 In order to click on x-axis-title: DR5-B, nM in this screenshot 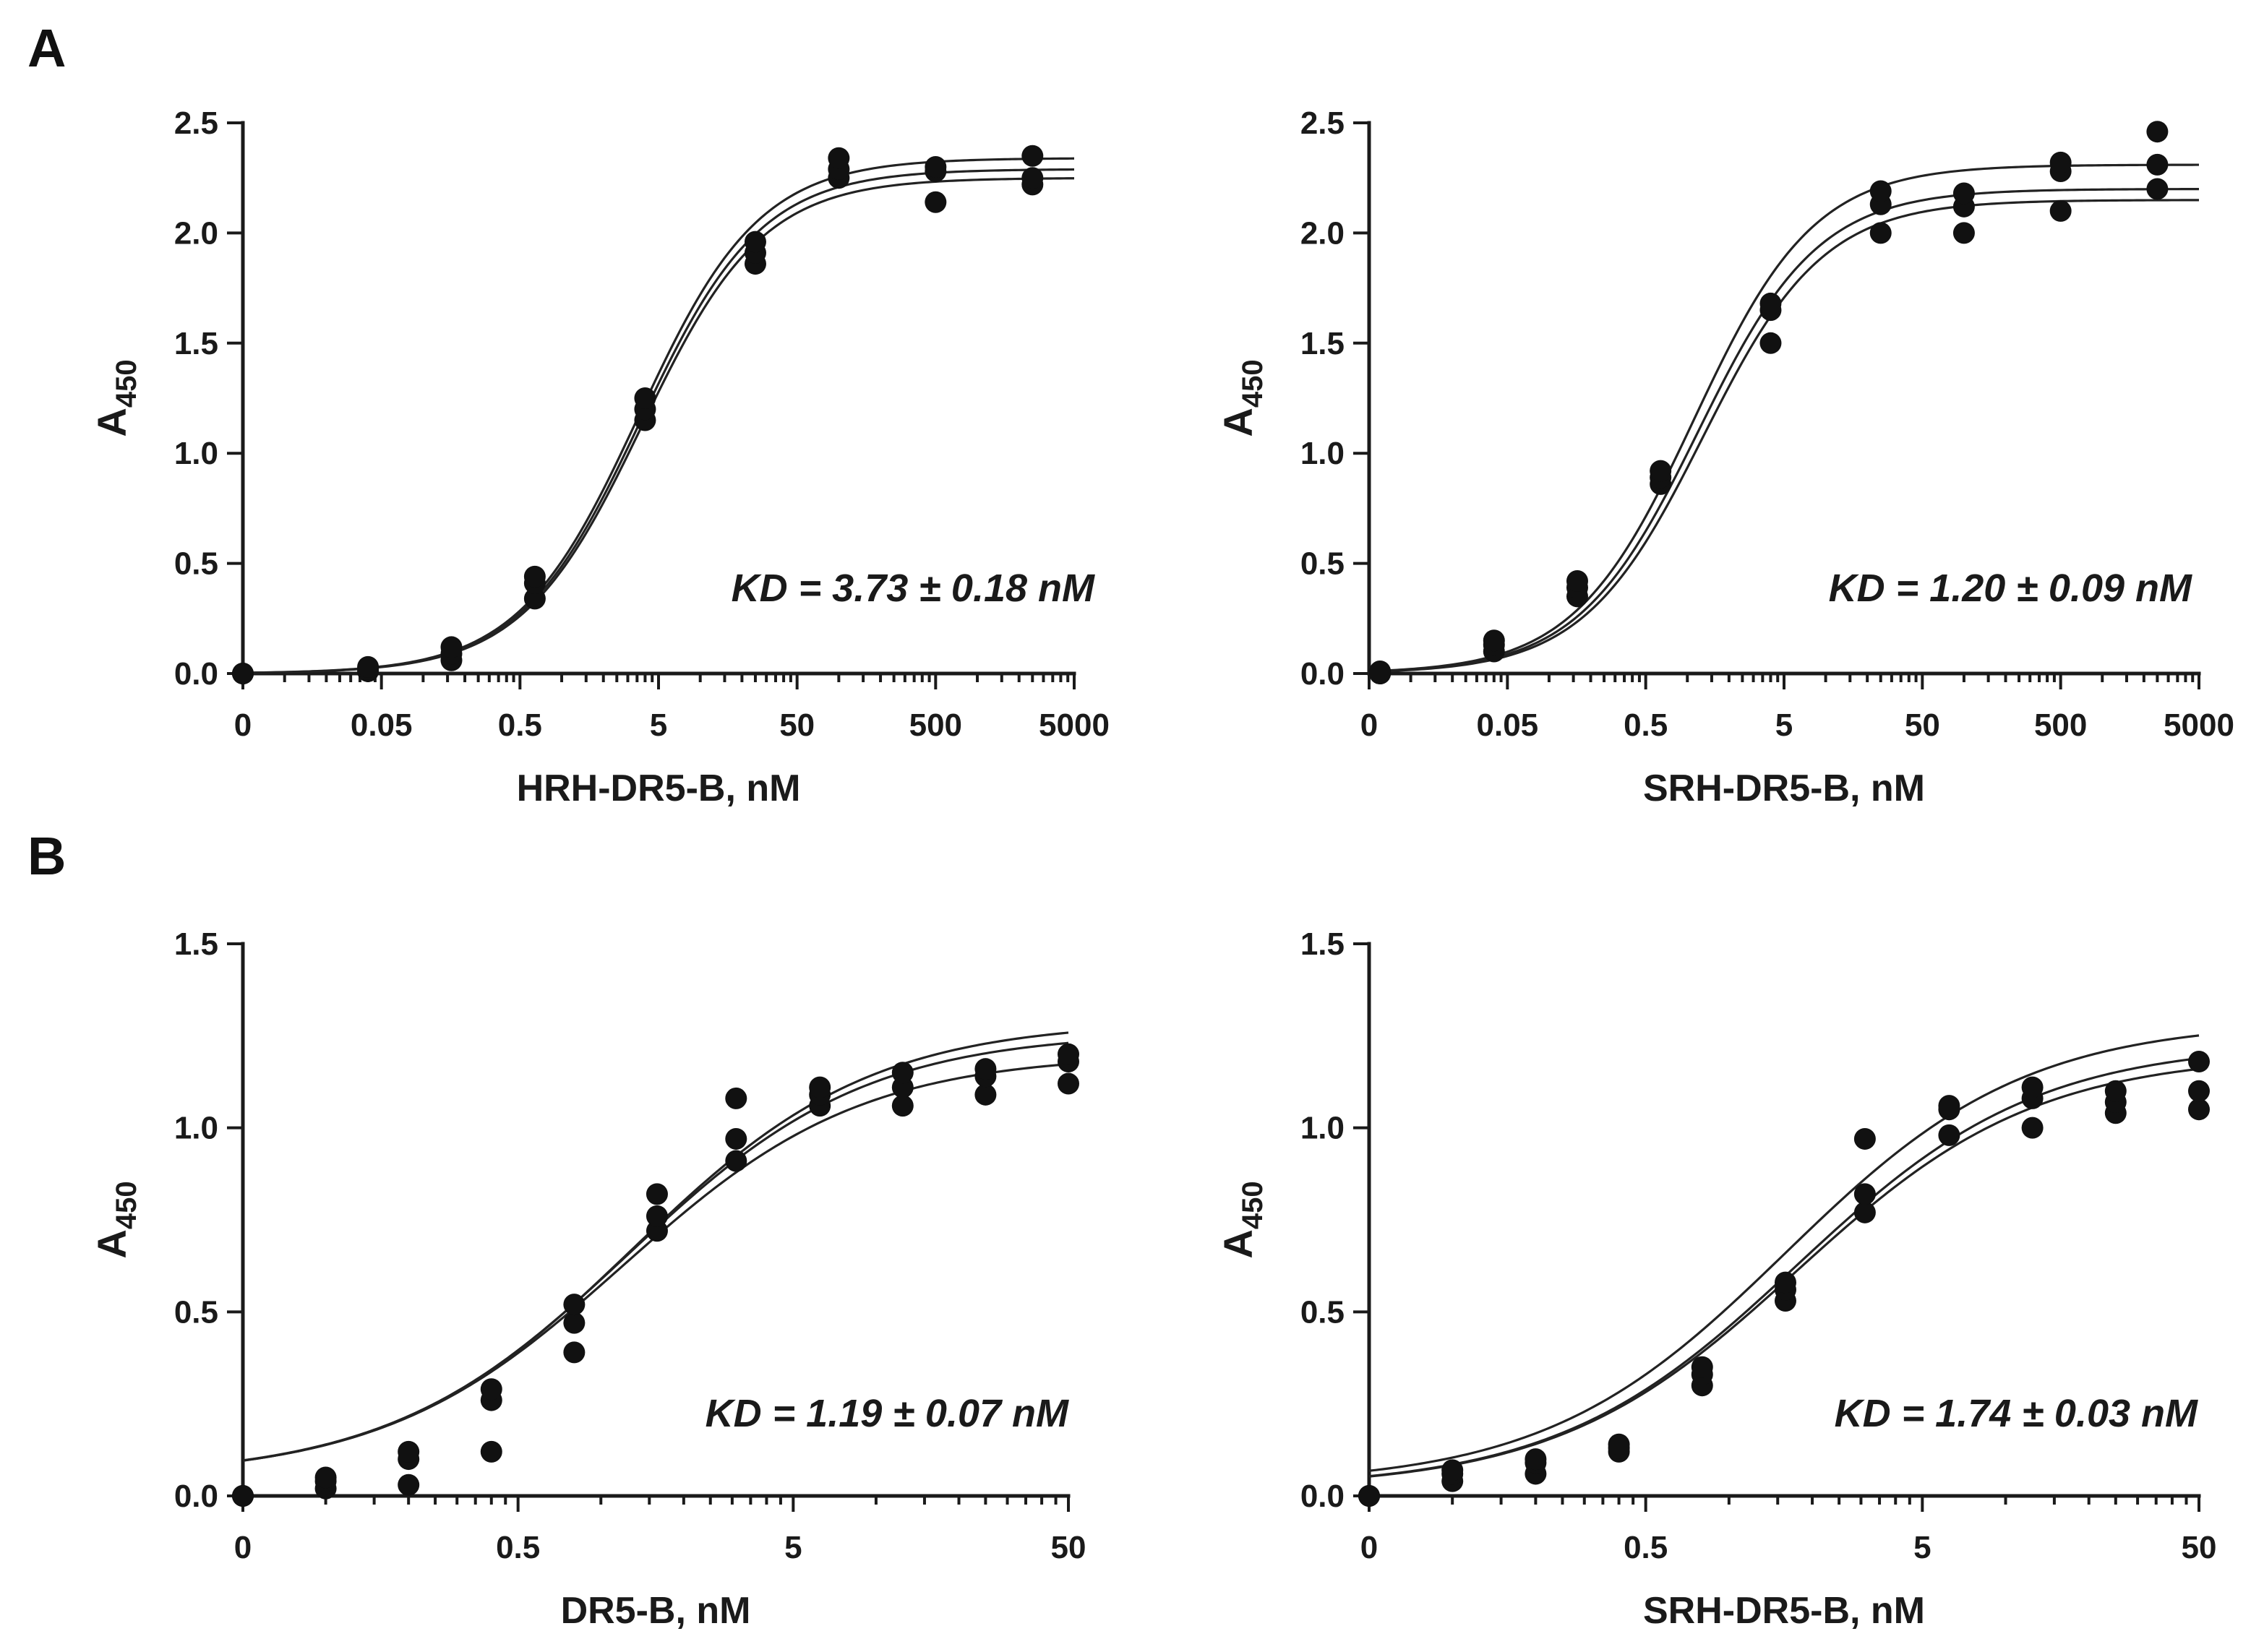, I will do `click(656, 1611)`.